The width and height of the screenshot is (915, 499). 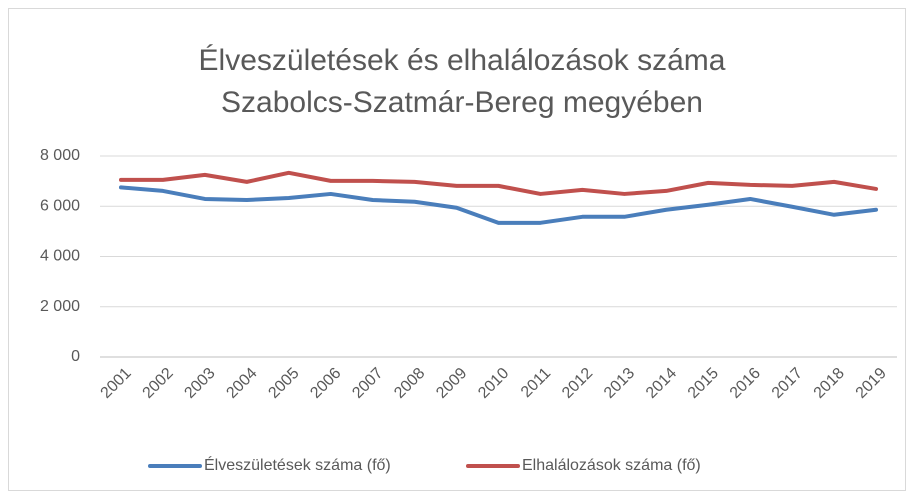 What do you see at coordinates (611, 465) in the screenshot?
I see `legend-label: Elhalálozások száma (fő)` at bounding box center [611, 465].